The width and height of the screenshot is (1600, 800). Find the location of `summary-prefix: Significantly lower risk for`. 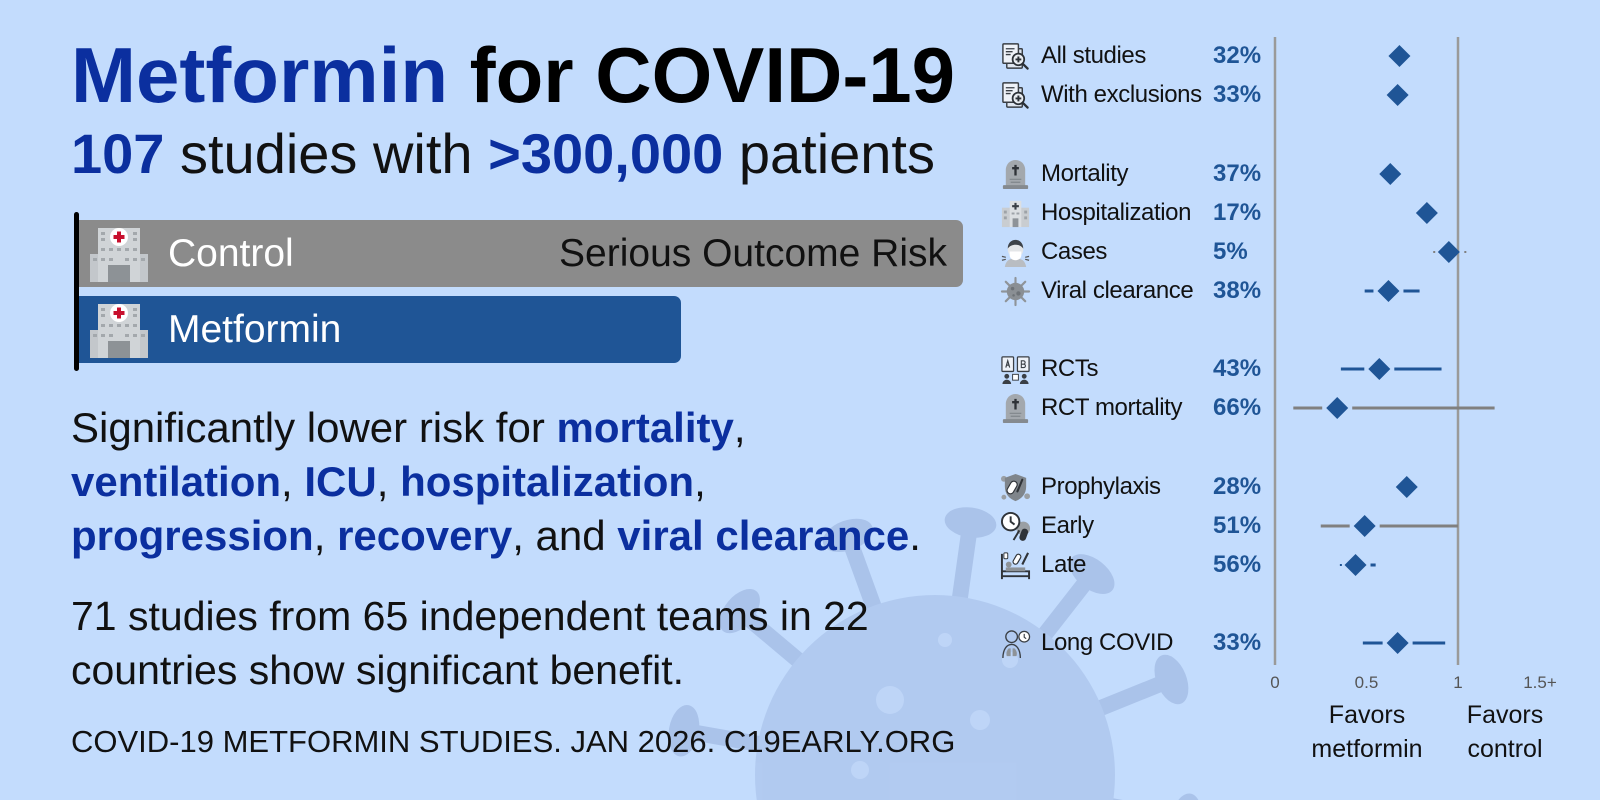

summary-prefix: Significantly lower risk for is located at coordinates (314, 427).